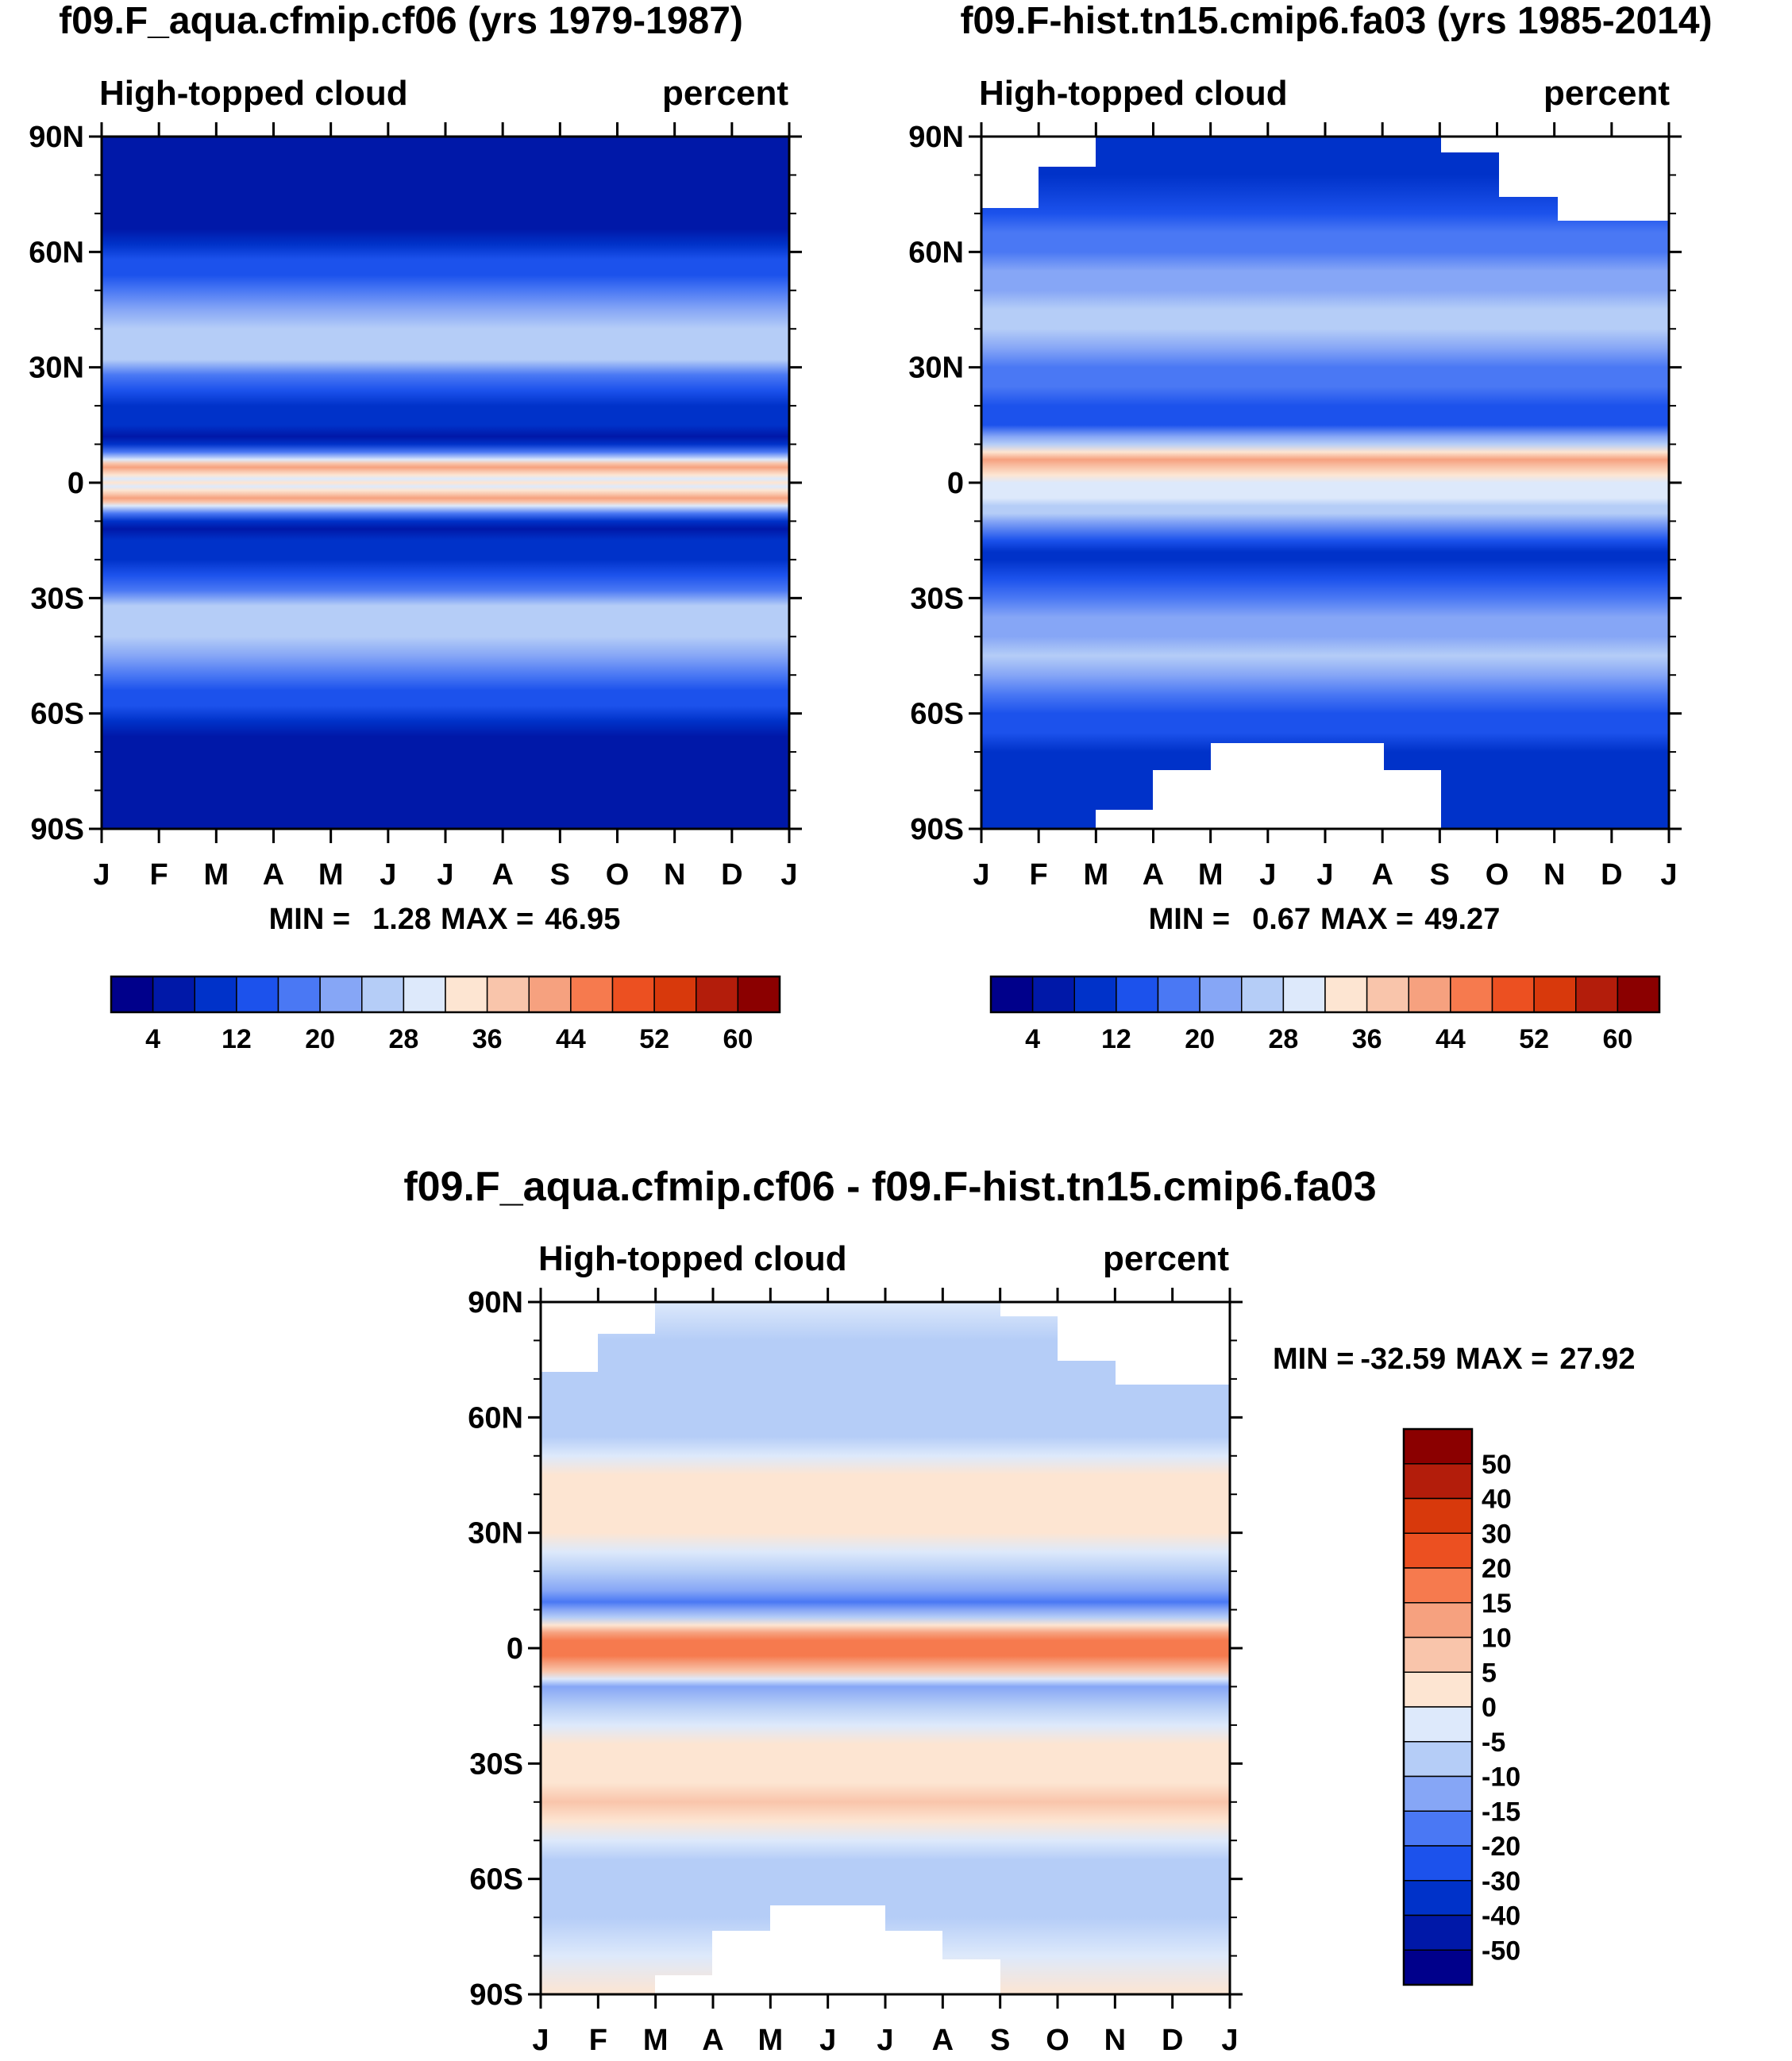  What do you see at coordinates (1451, 1039) in the screenshot?
I see `panel-2-colorbar-label: 44` at bounding box center [1451, 1039].